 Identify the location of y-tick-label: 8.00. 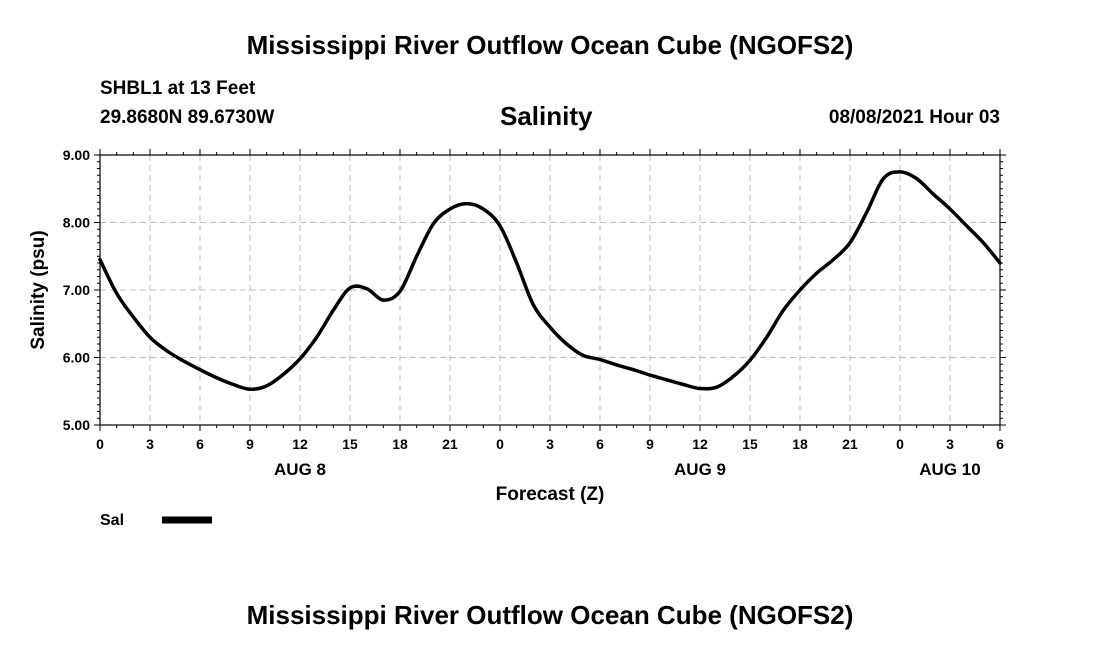
(76, 223).